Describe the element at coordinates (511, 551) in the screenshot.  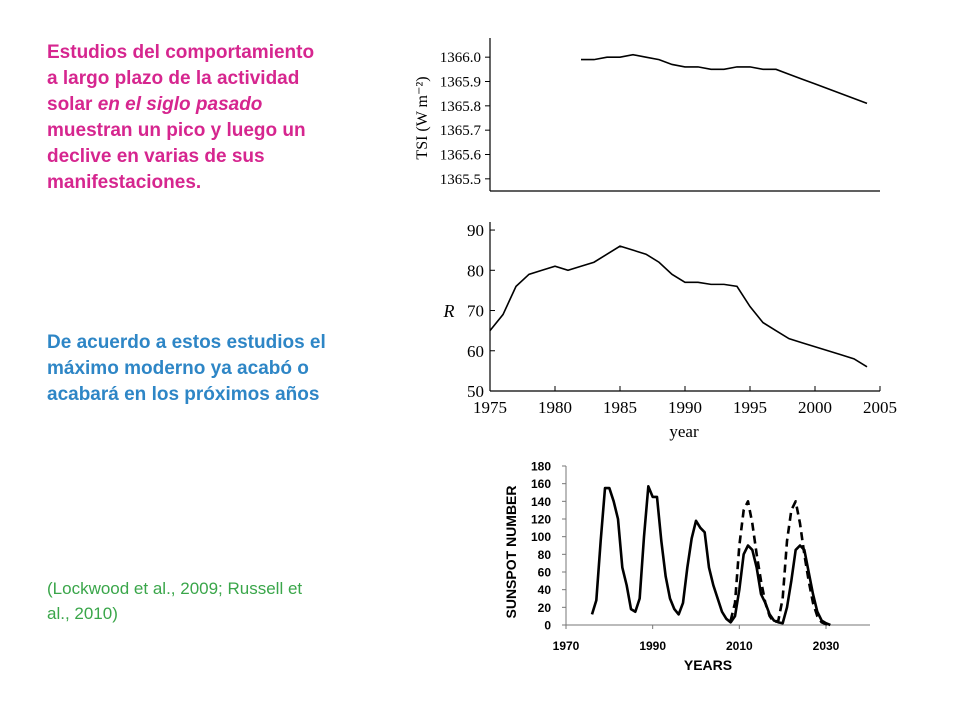
I see `sunspot-y-axis-label: SUNSPOT NUMBER` at that location.